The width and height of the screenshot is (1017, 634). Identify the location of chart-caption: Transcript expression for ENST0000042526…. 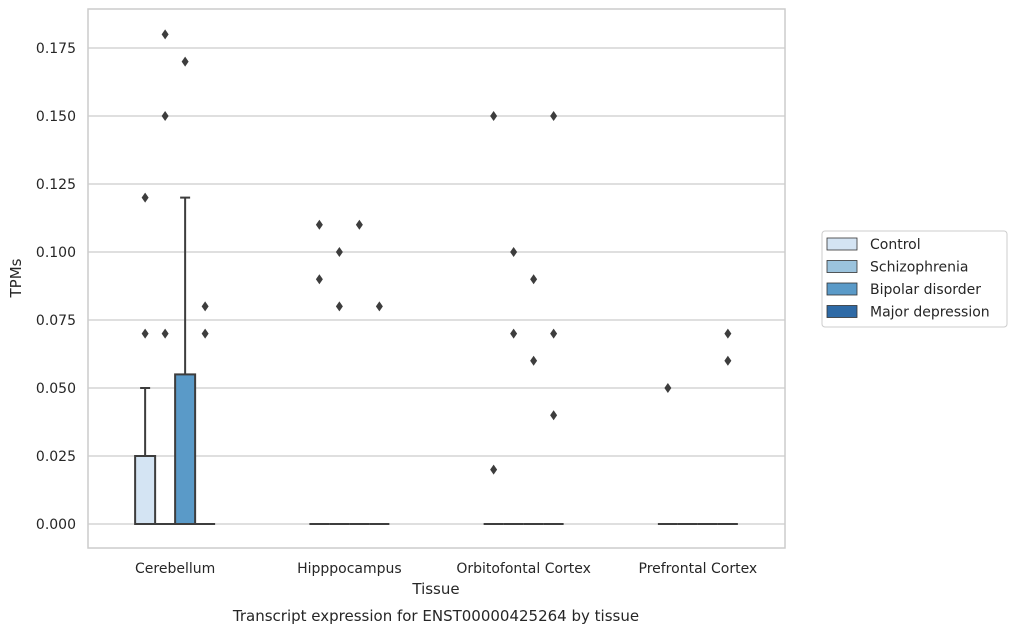
(435, 616).